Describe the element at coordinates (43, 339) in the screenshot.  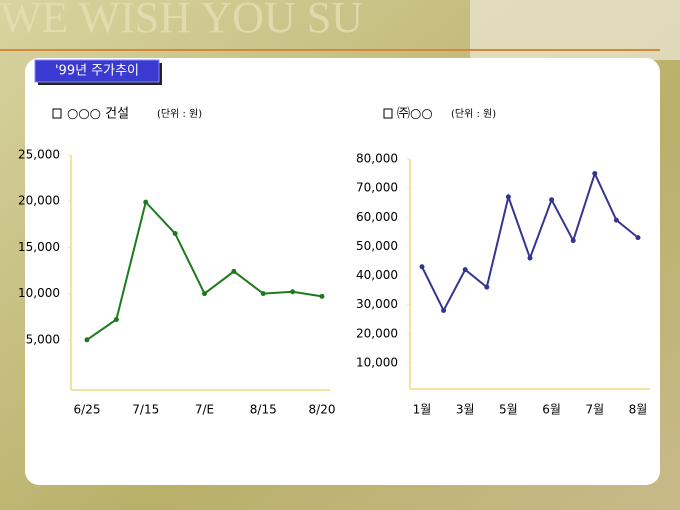
I see `y-tick-label: 5,000` at that location.